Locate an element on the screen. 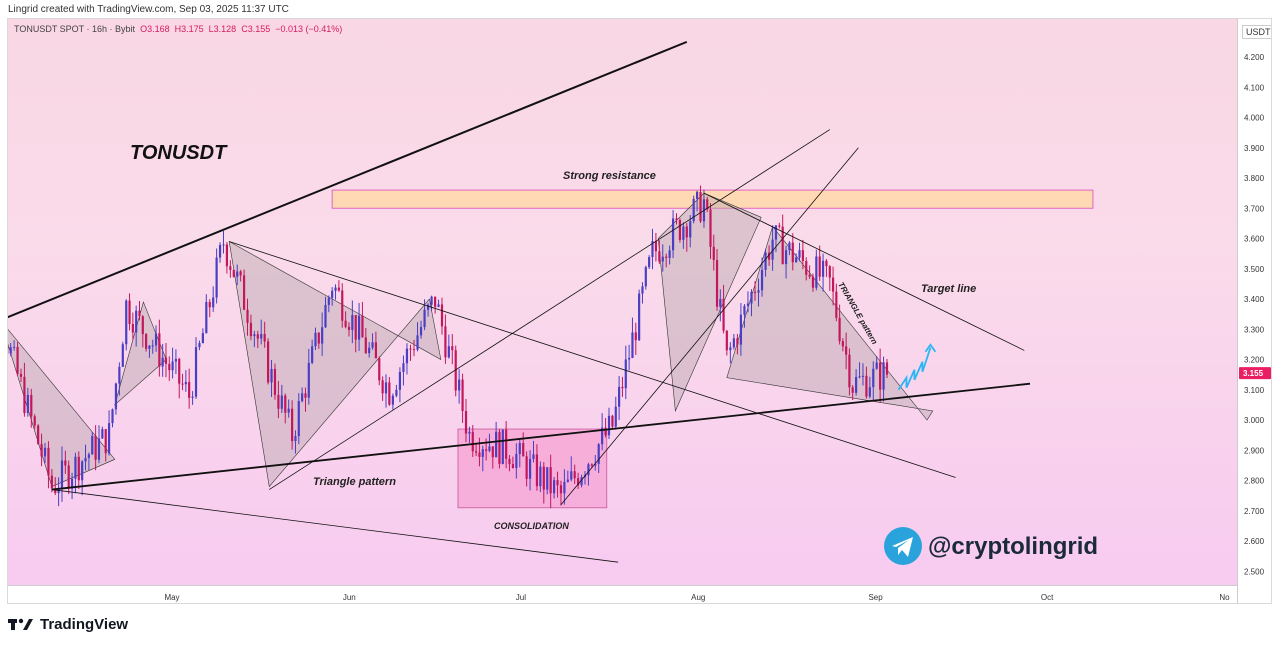 This screenshot has width=1280, height=646. price-tick-label: 3.400 is located at coordinates (1254, 299).